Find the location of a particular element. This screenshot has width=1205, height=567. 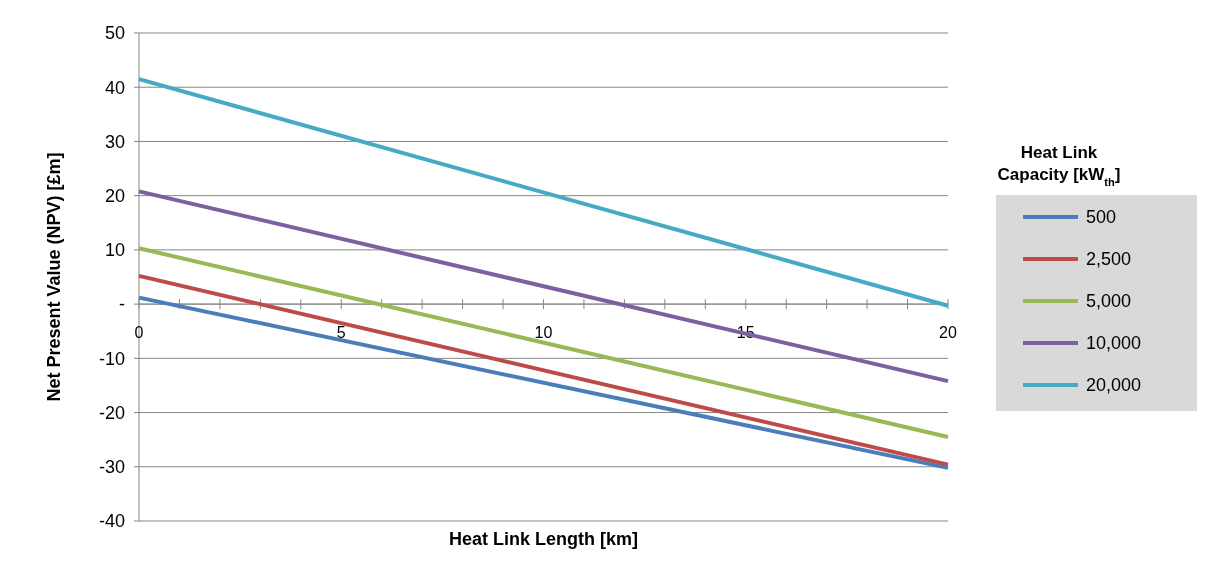

legend-label: 500 is located at coordinates (1101, 217).